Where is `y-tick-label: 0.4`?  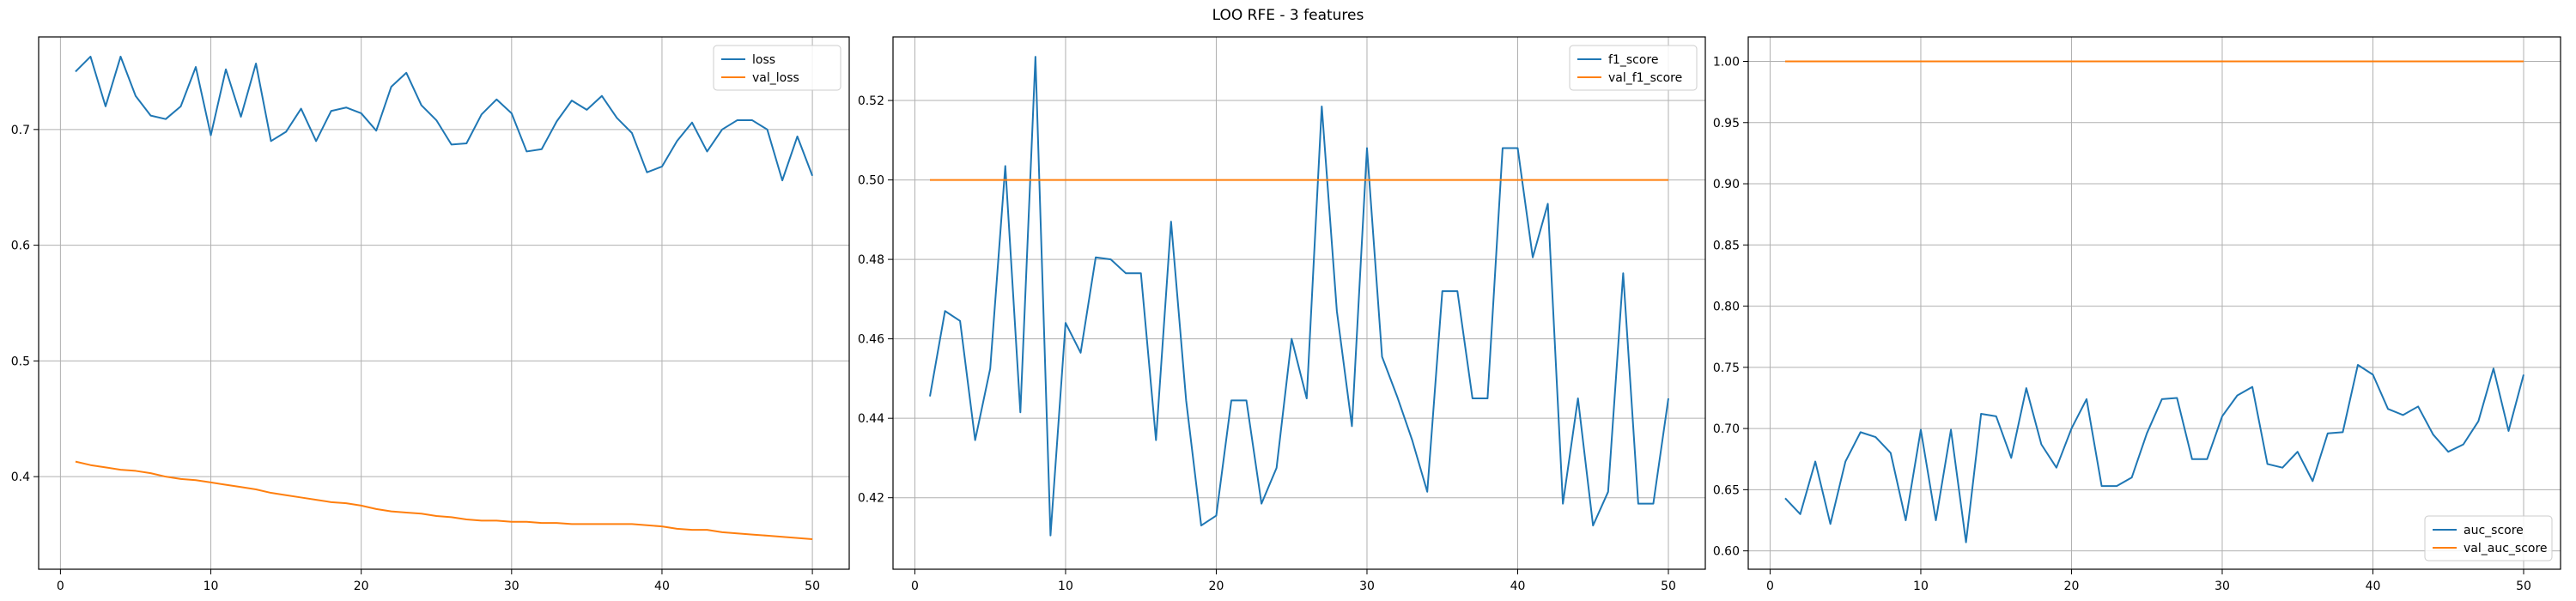
y-tick-label: 0.4 is located at coordinates (21, 477).